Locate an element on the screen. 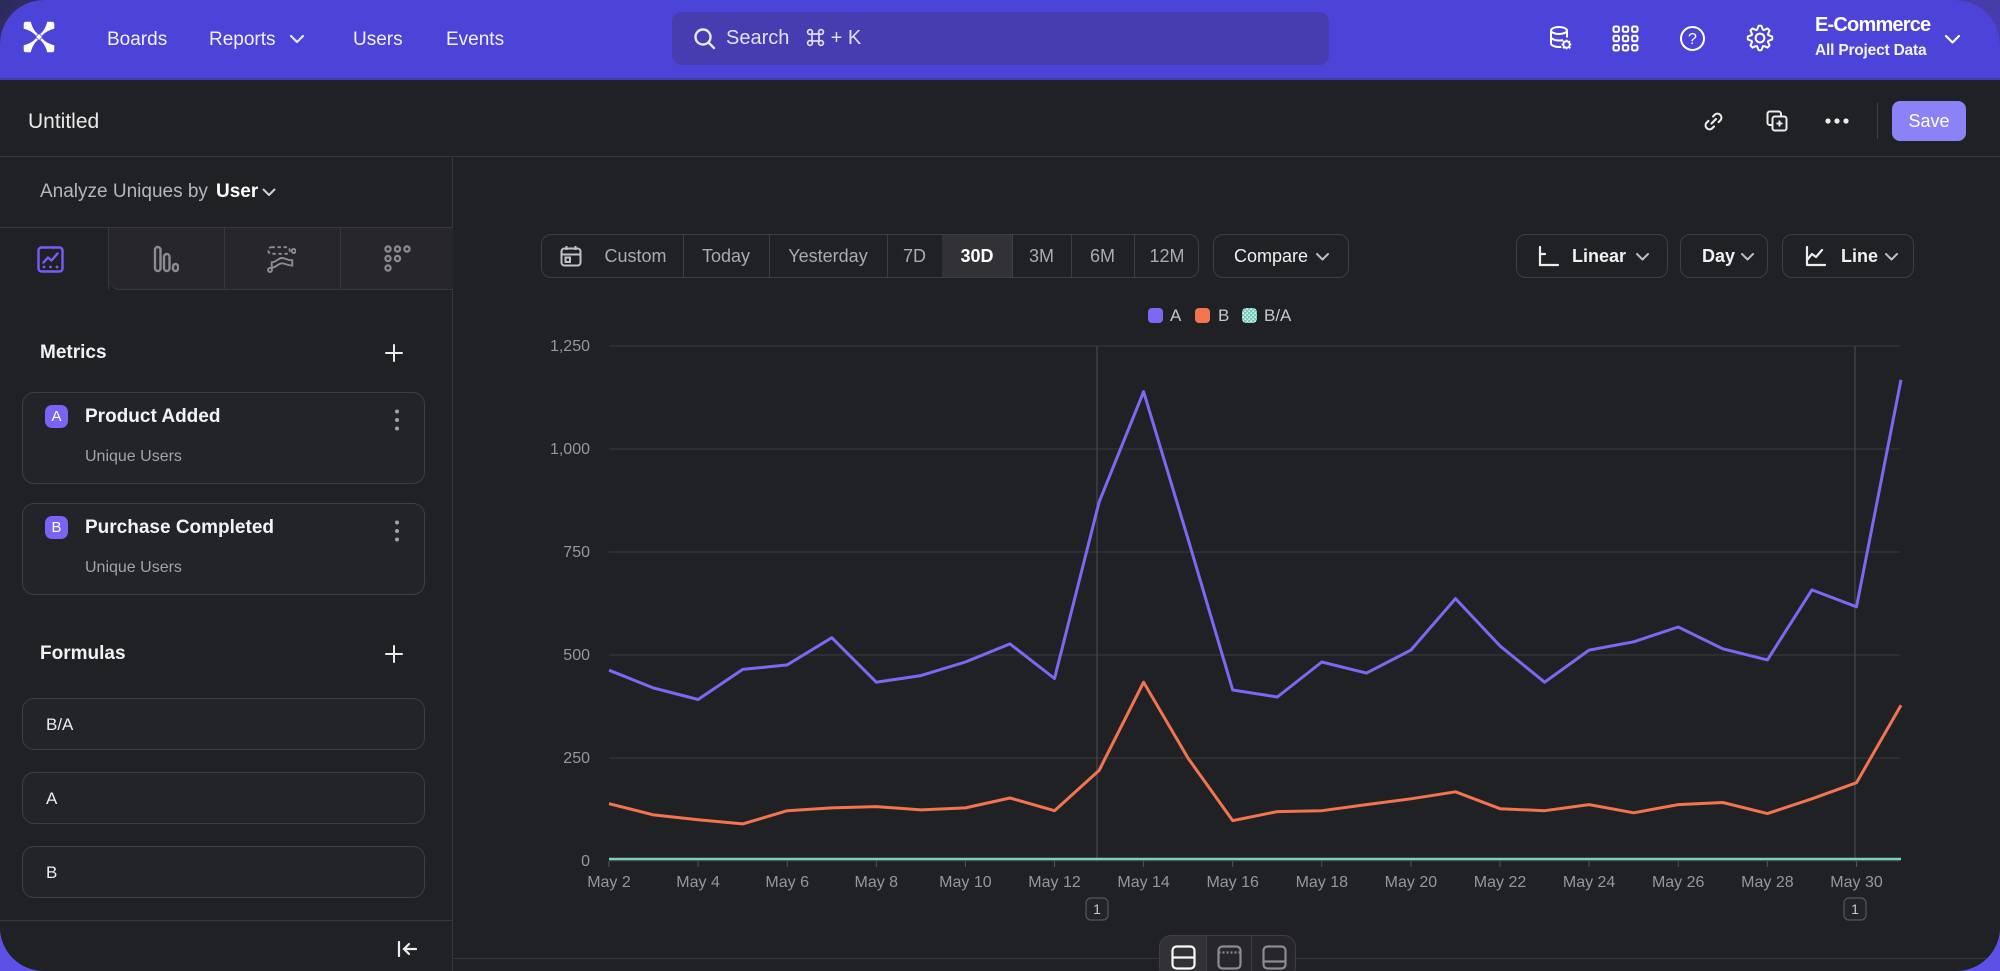 The image size is (2000, 971). svg-text: May 10 is located at coordinates (965, 882).